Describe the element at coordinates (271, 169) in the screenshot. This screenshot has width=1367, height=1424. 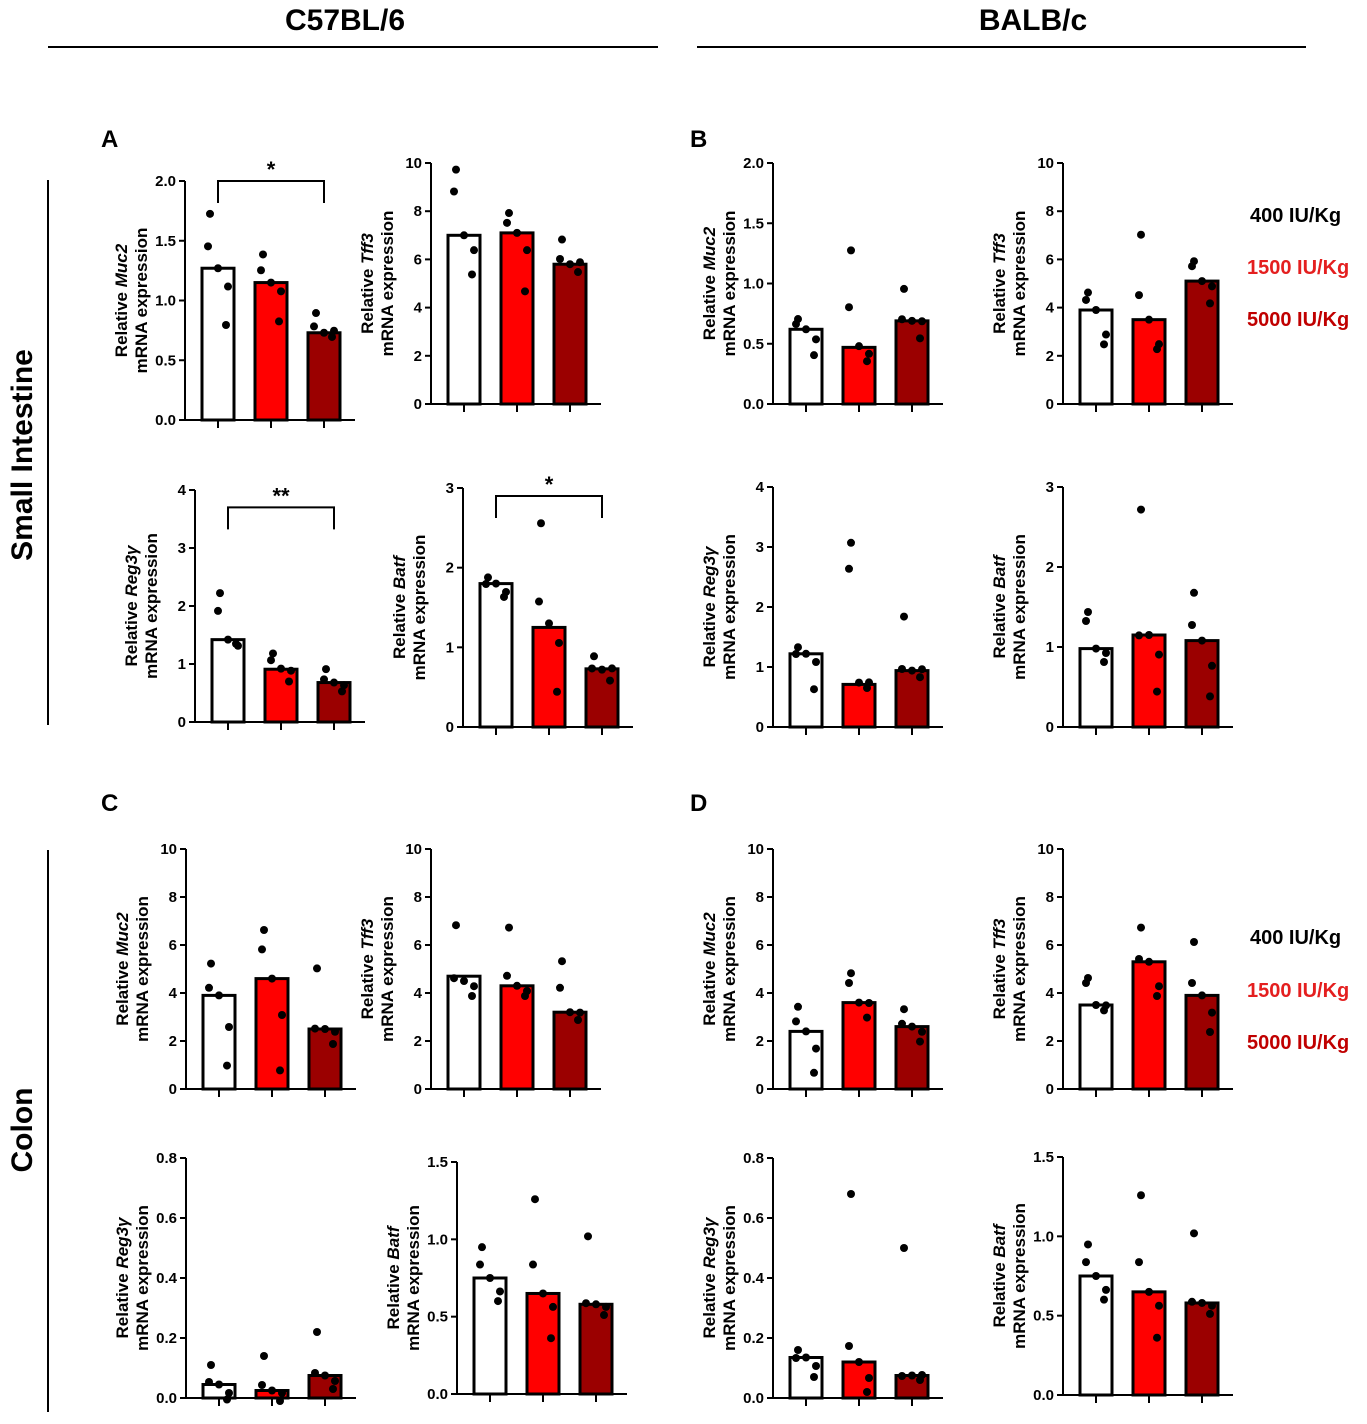
I see `sig-label-a1-0: *` at that location.